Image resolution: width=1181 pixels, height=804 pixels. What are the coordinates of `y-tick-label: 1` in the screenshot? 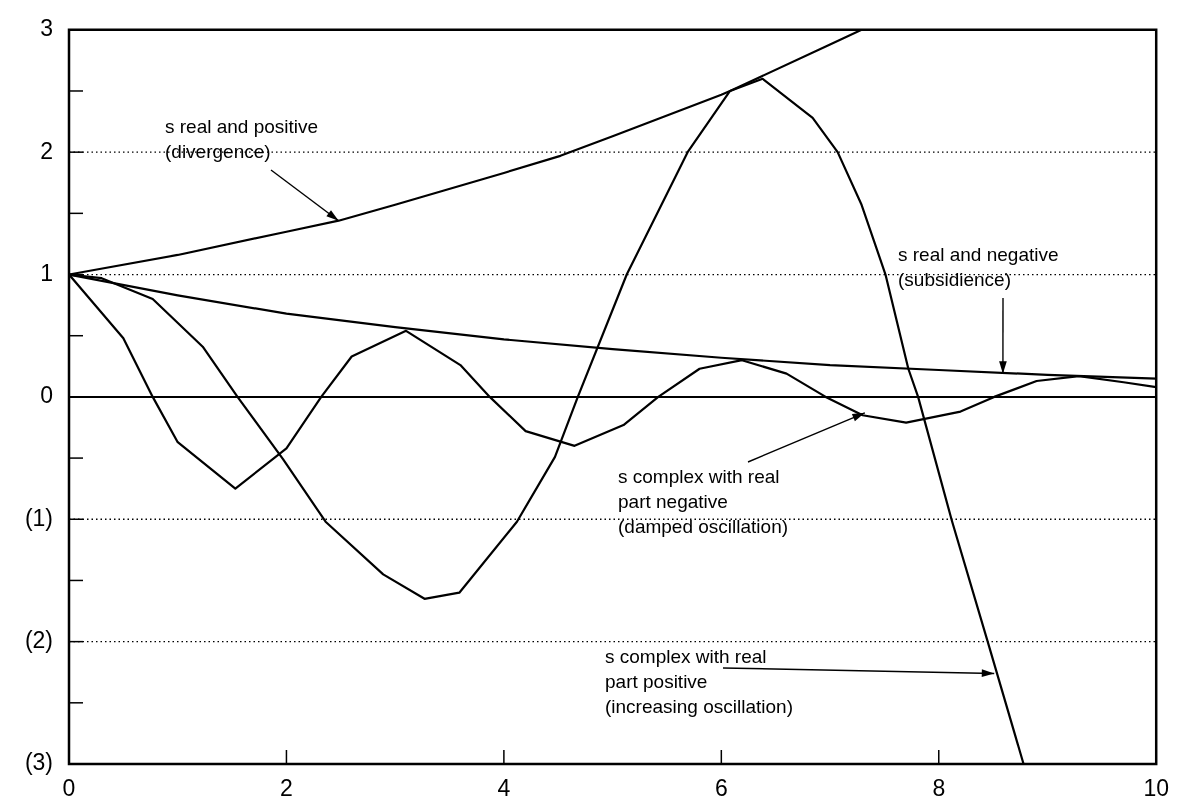 It's located at (46, 272).